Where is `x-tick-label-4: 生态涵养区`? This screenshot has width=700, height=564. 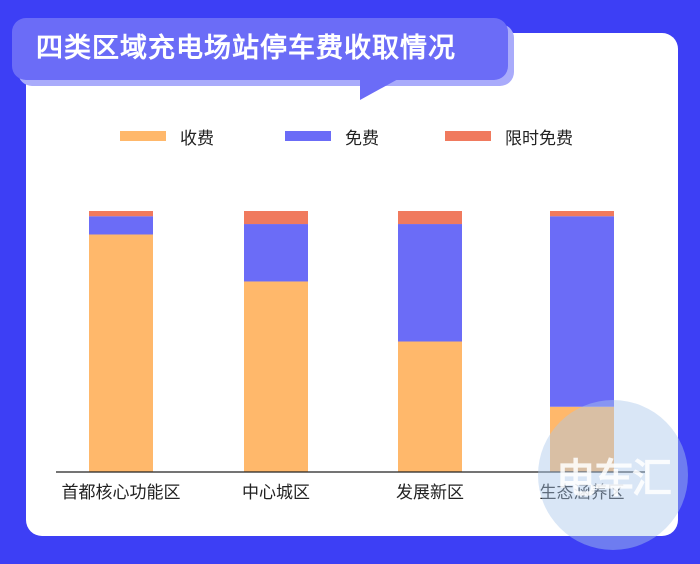 x-tick-label-4: 生态涵养区 is located at coordinates (582, 493).